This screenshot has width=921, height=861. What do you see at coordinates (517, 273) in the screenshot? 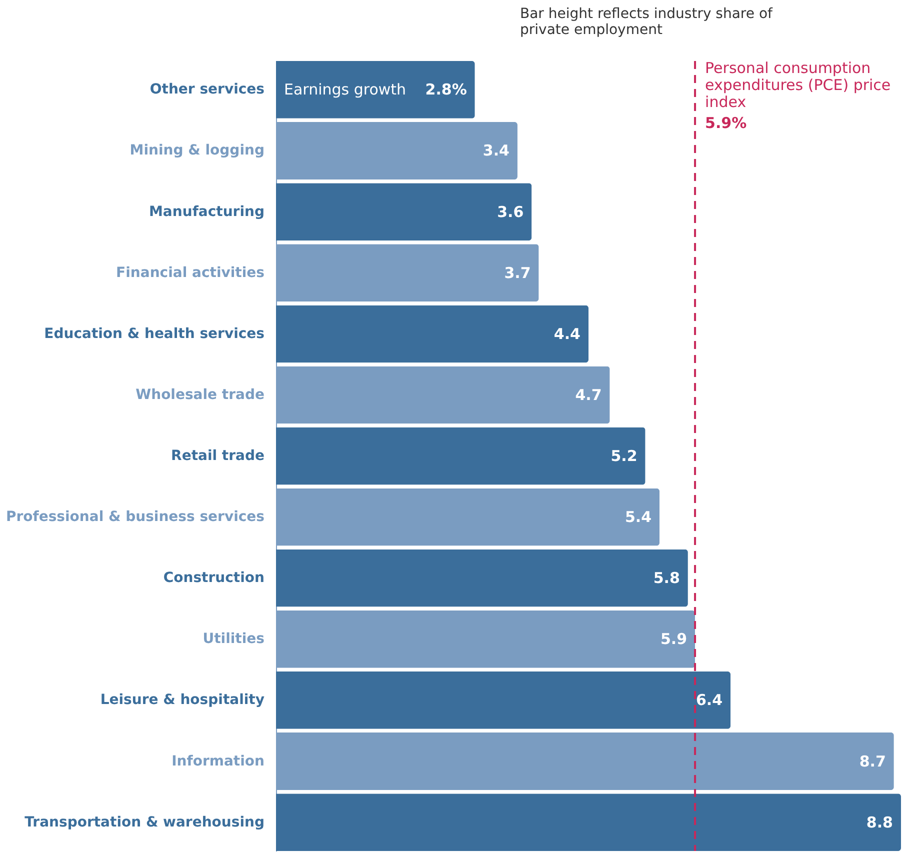
I see `data-label: 3.7` at bounding box center [517, 273].